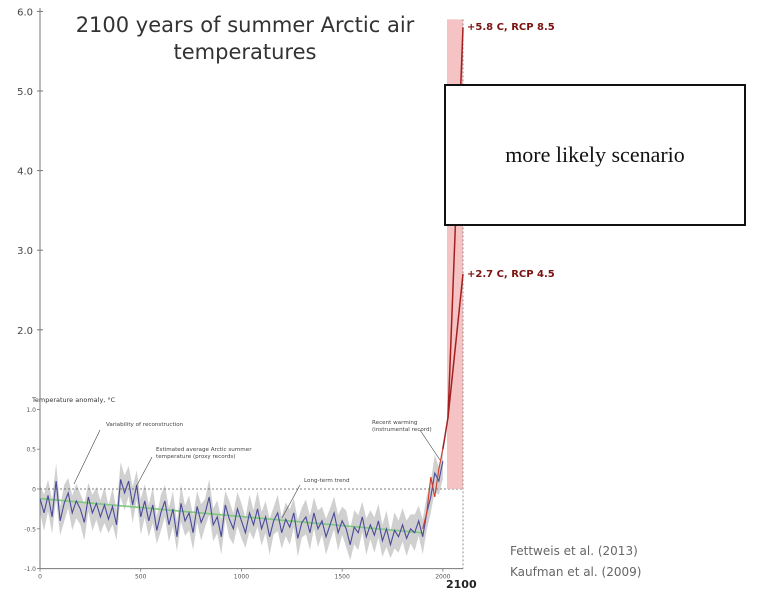  Describe the element at coordinates (31, 450) in the screenshot. I see `inset-y-tick-label: 0.5` at that location.